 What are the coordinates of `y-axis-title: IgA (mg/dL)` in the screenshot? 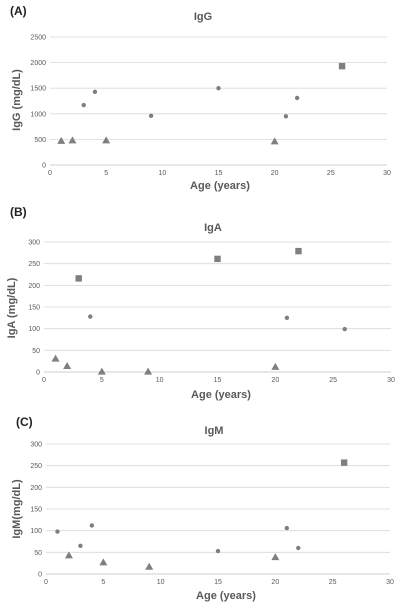 It's located at (12, 307).